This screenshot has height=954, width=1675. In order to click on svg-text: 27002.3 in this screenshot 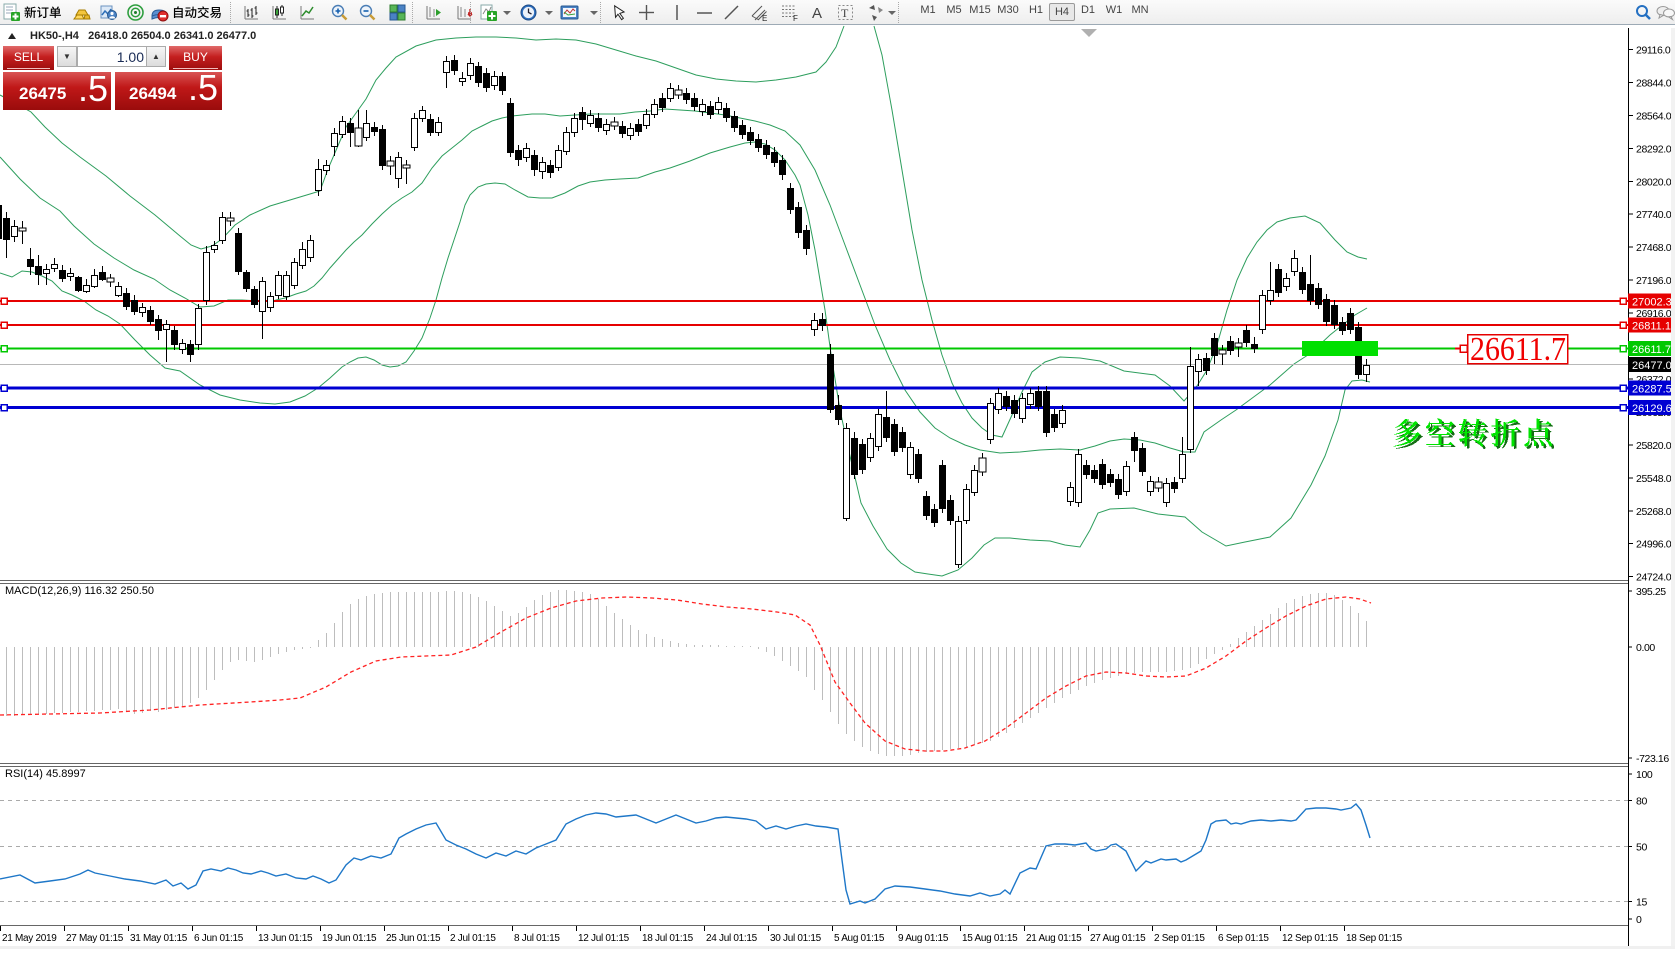, I will do `click(1652, 303)`.